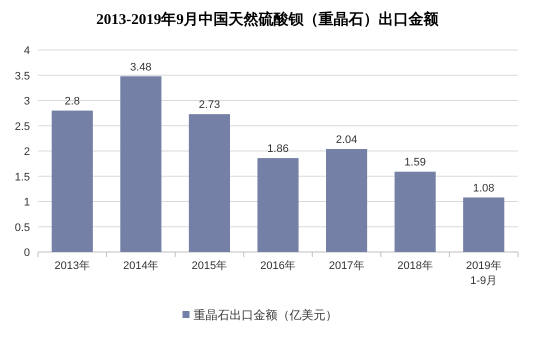  What do you see at coordinates (210, 266) in the screenshot?
I see `x-tick-label: 2015年` at bounding box center [210, 266].